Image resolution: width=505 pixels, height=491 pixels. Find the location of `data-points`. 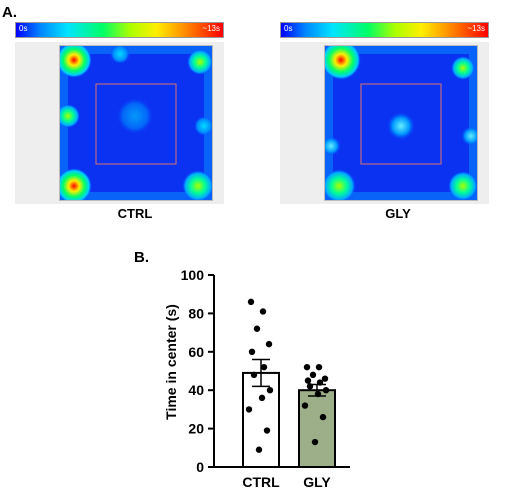

data-points is located at coordinates (287, 375).